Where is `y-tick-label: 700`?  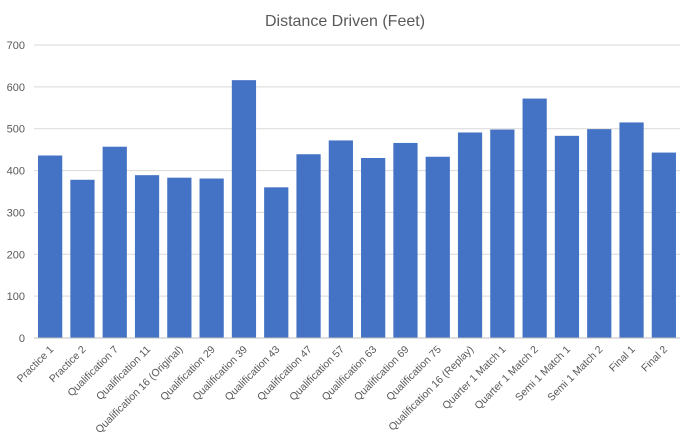 y-tick-label: 700 is located at coordinates (16, 46).